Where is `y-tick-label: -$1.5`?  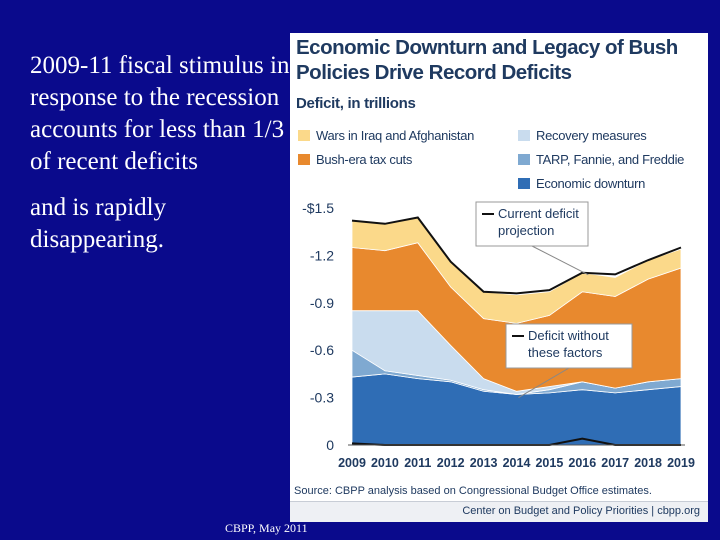
y-tick-label: -$1.5 is located at coordinates (318, 208).